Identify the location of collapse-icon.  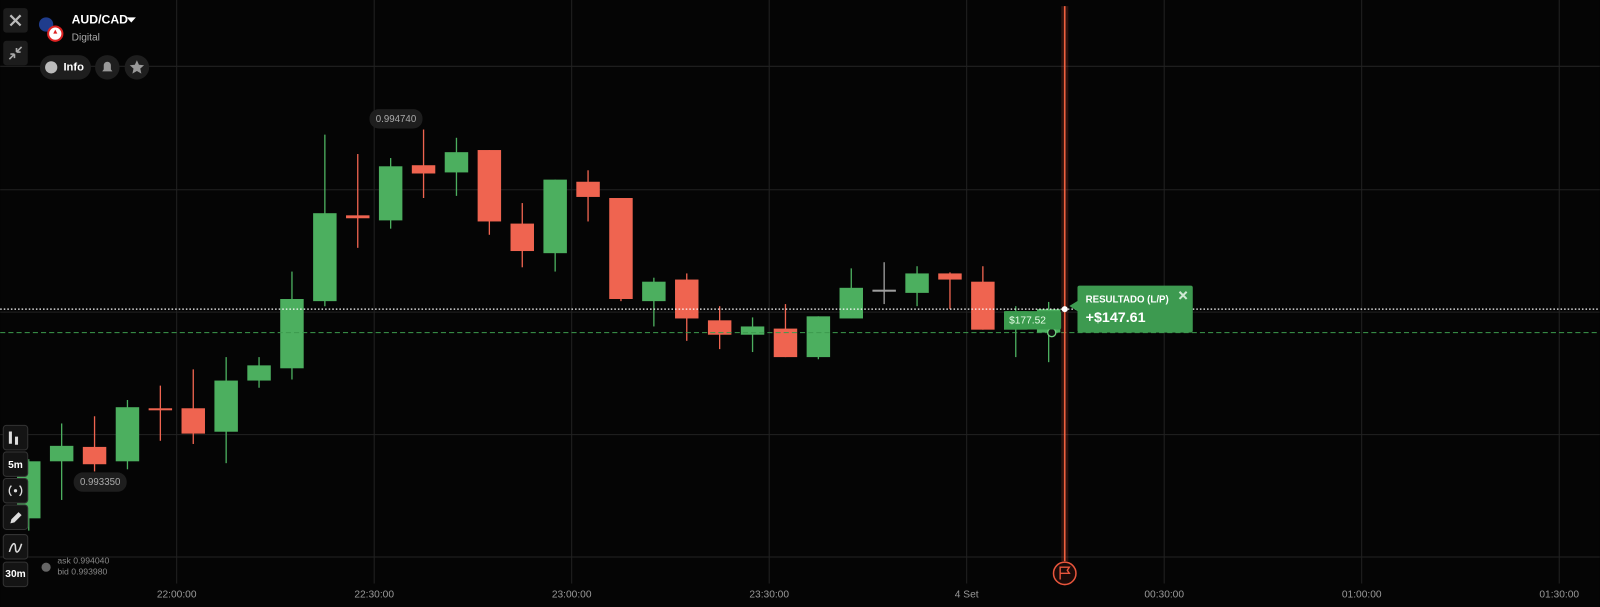
(15, 53).